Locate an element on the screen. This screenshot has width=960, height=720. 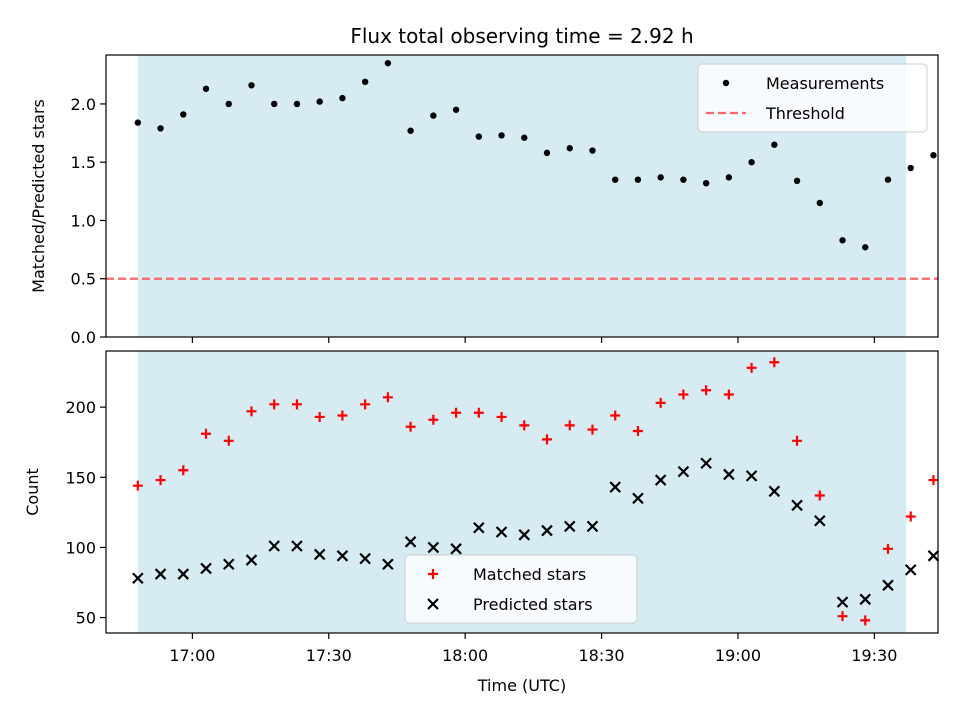
x-tick-label: 18:30 is located at coordinates (602, 655).